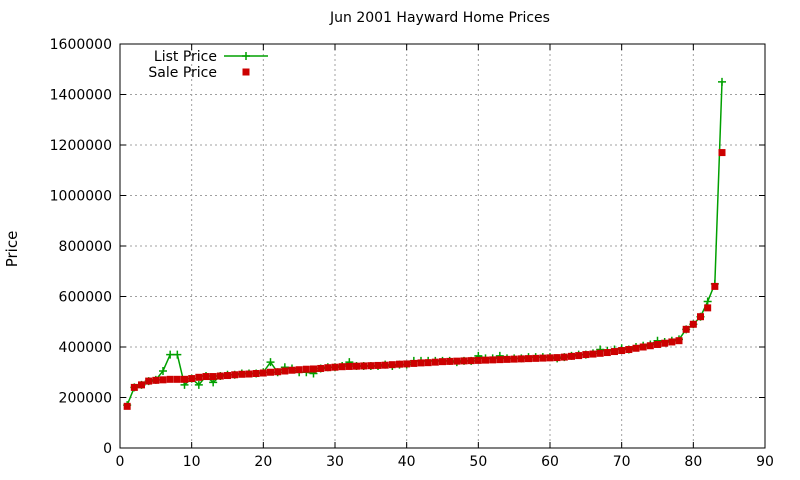 The height and width of the screenshot is (480, 800). I want to click on y-tick-label: 1600000, so click(81, 45).